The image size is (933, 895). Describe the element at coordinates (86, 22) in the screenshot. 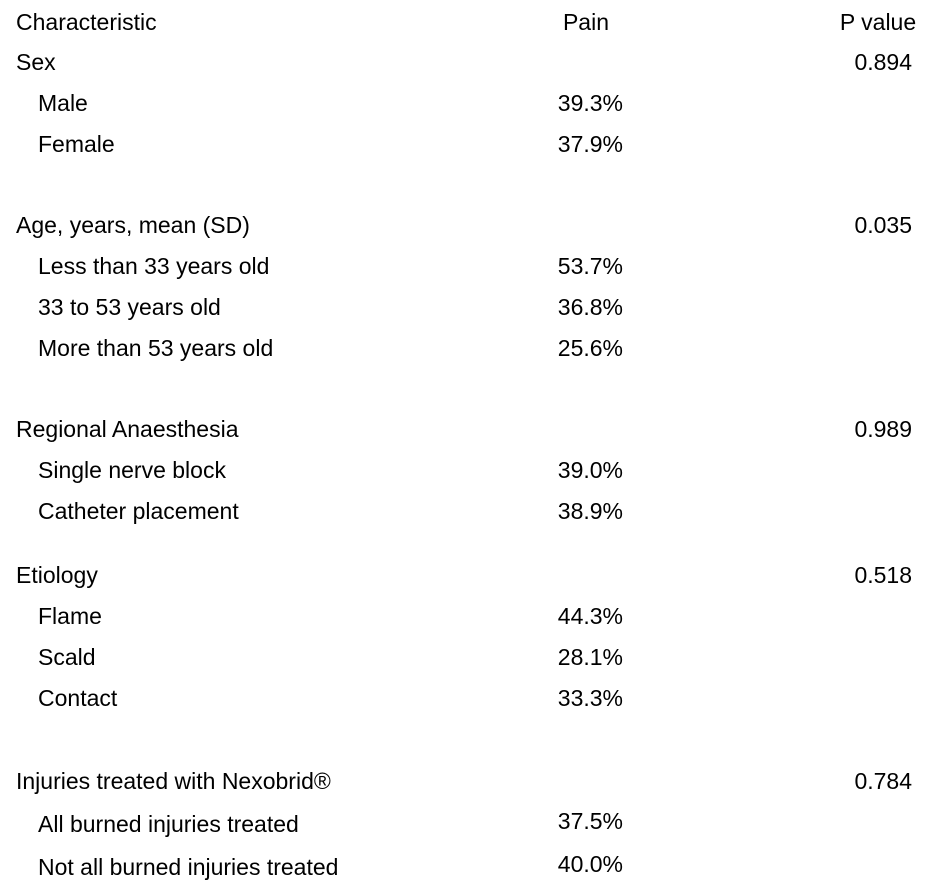

I see `header-characteristic: Characteristic` at that location.